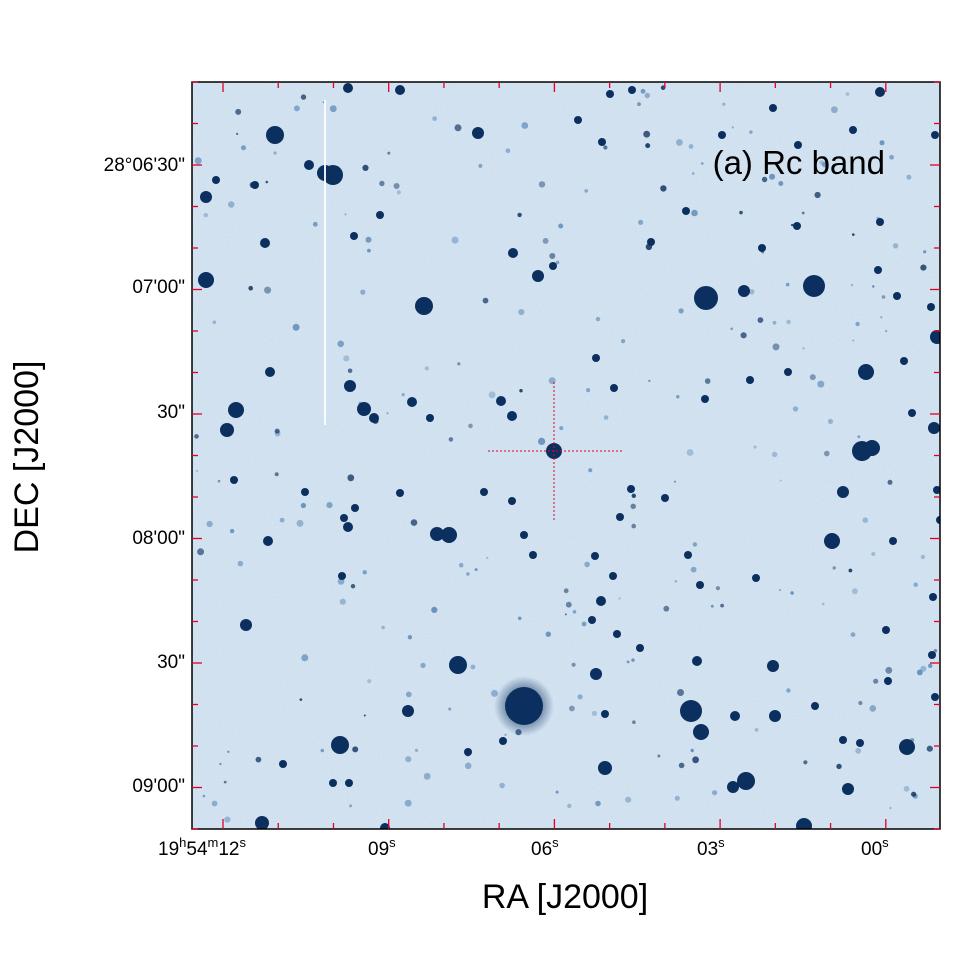 The image size is (960, 960). Describe the element at coordinates (144, 165) in the screenshot. I see `y-tick-label: 28°06'30"` at that location.